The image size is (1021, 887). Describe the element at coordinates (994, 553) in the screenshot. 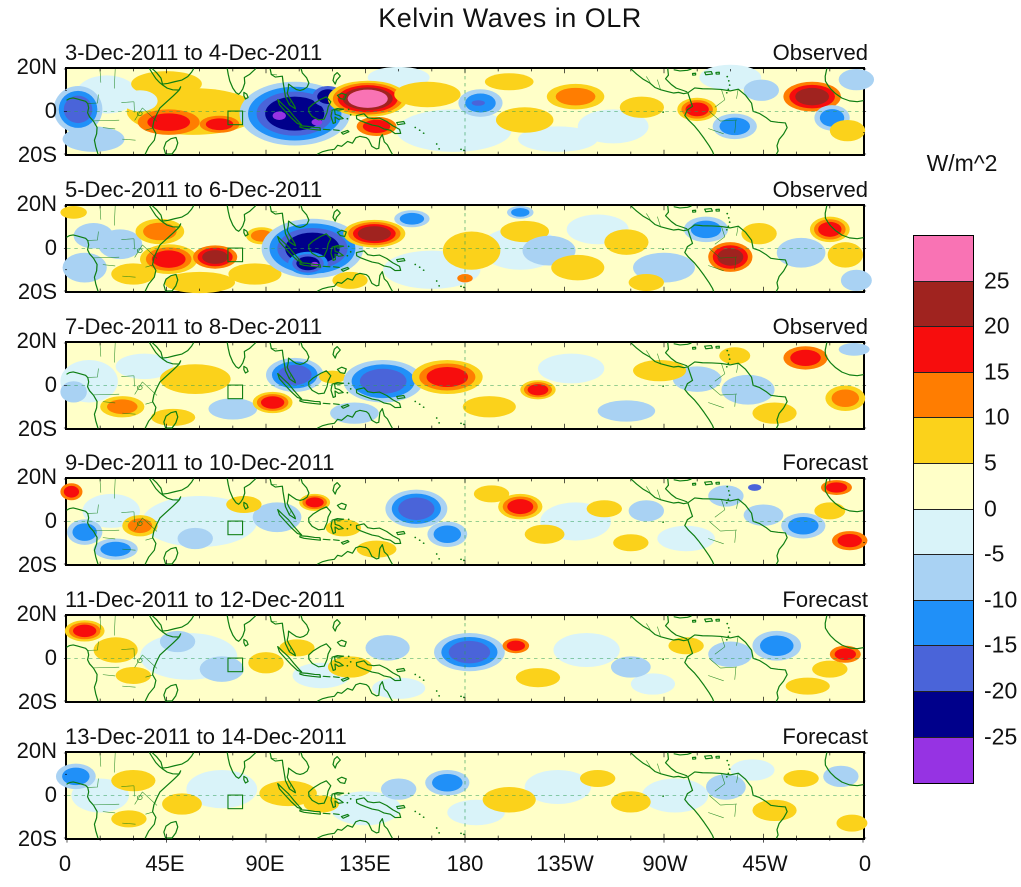

I see `colorbar-tick-label: -5` at that location.